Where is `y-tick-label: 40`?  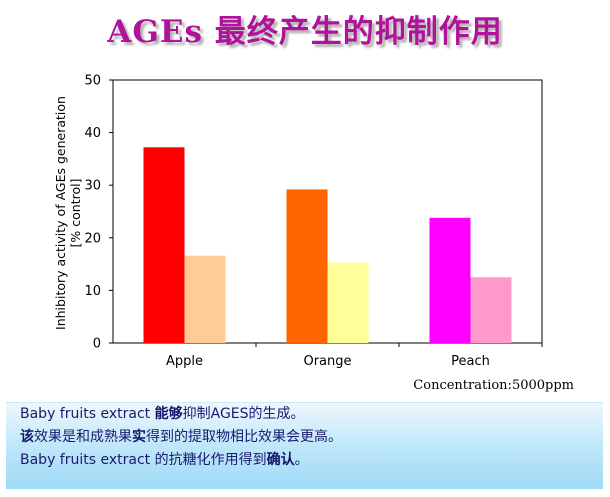
y-tick-label: 40 is located at coordinates (92, 133).